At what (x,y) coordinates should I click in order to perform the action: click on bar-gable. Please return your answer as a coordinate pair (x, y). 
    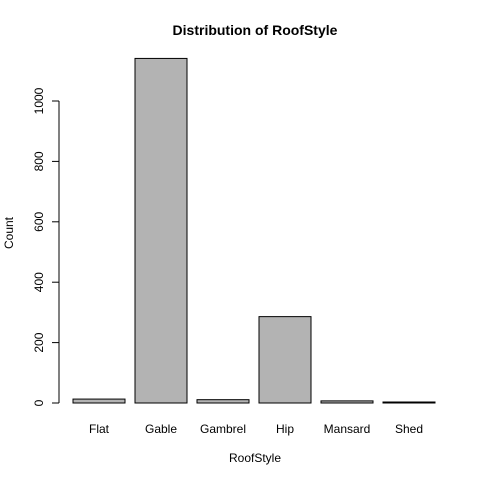
    Looking at the image, I should click on (161, 230).